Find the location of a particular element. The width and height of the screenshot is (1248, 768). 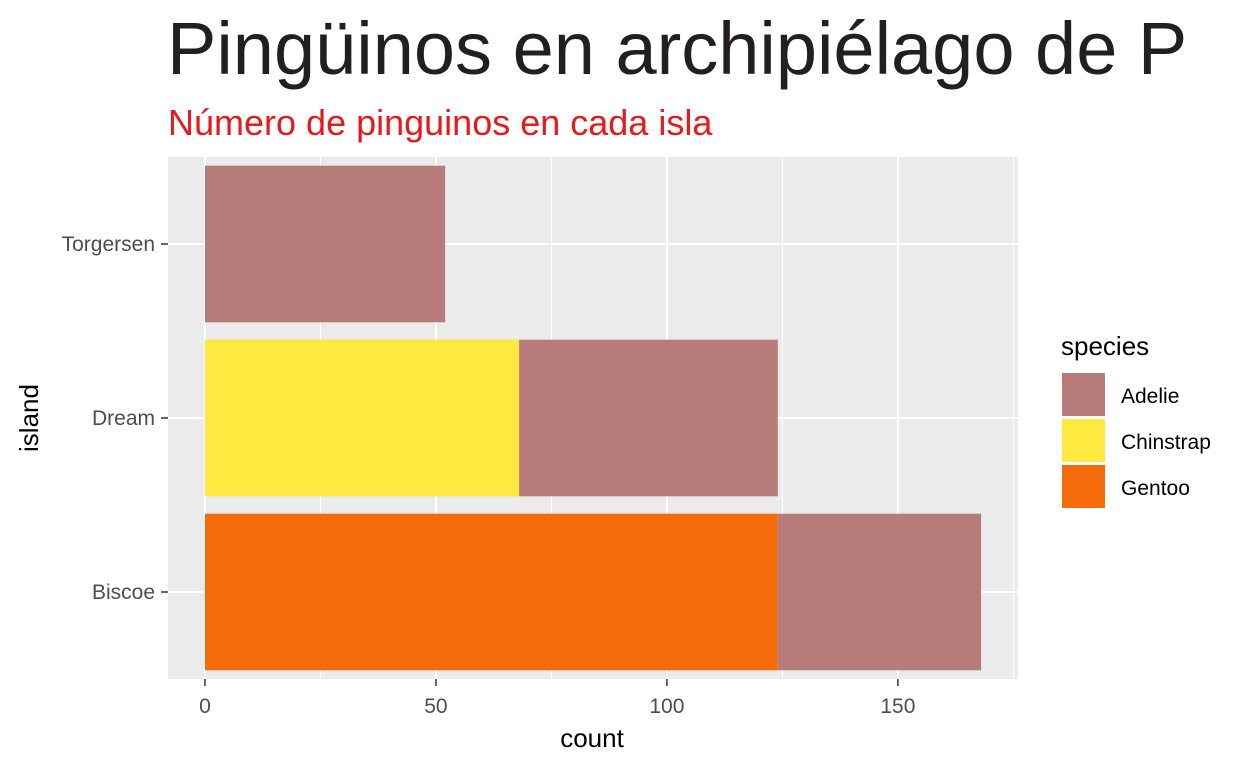

x-tick-label: 50 is located at coordinates (435, 706).